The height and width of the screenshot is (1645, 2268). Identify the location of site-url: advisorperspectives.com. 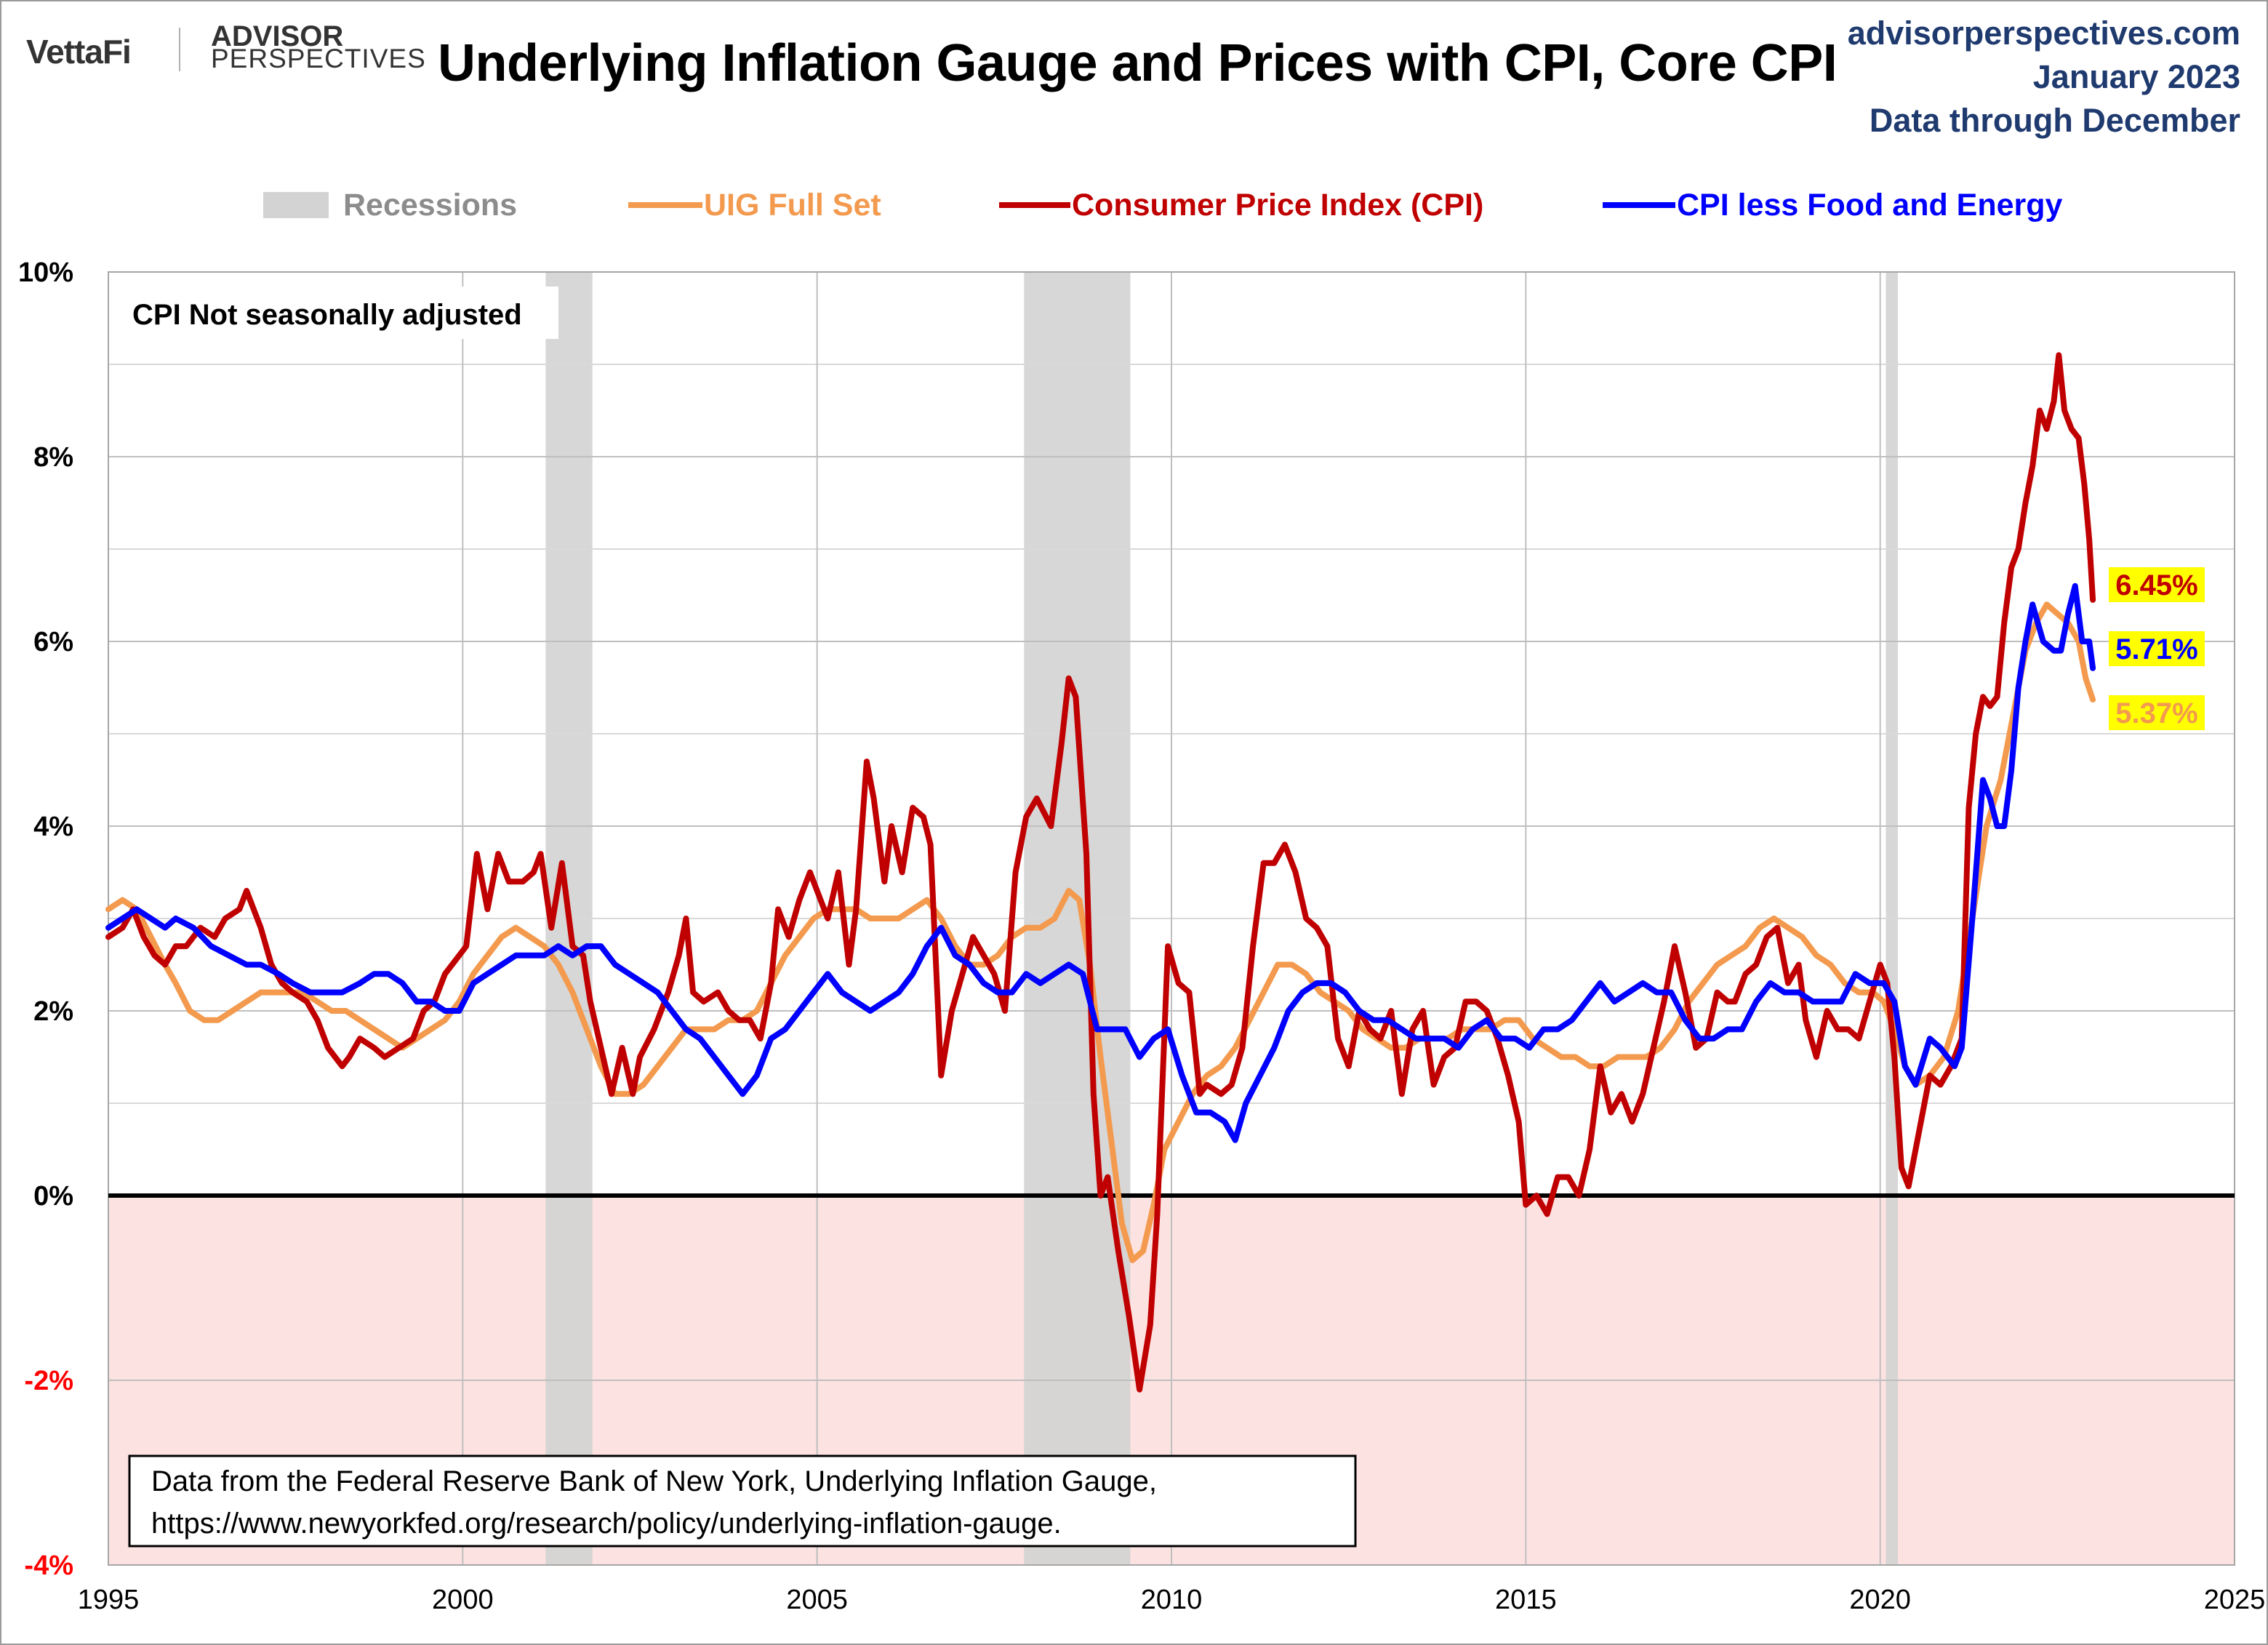
(2043, 33).